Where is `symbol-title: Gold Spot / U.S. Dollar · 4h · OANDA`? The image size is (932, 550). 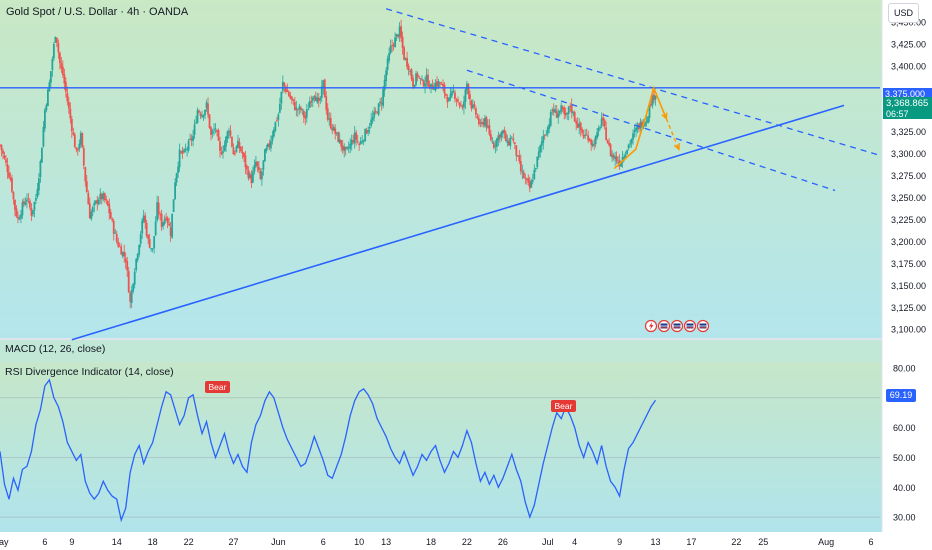 symbol-title: Gold Spot / U.S. Dollar · 4h · OANDA is located at coordinates (97, 12).